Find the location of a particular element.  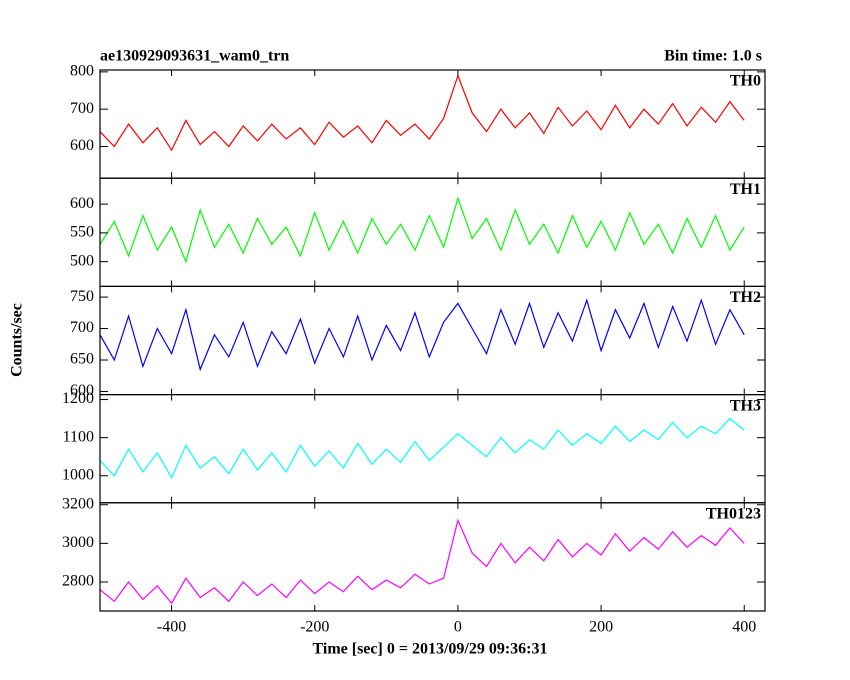

chart-subtitle: Bin time: 1.0 s is located at coordinates (713, 56).